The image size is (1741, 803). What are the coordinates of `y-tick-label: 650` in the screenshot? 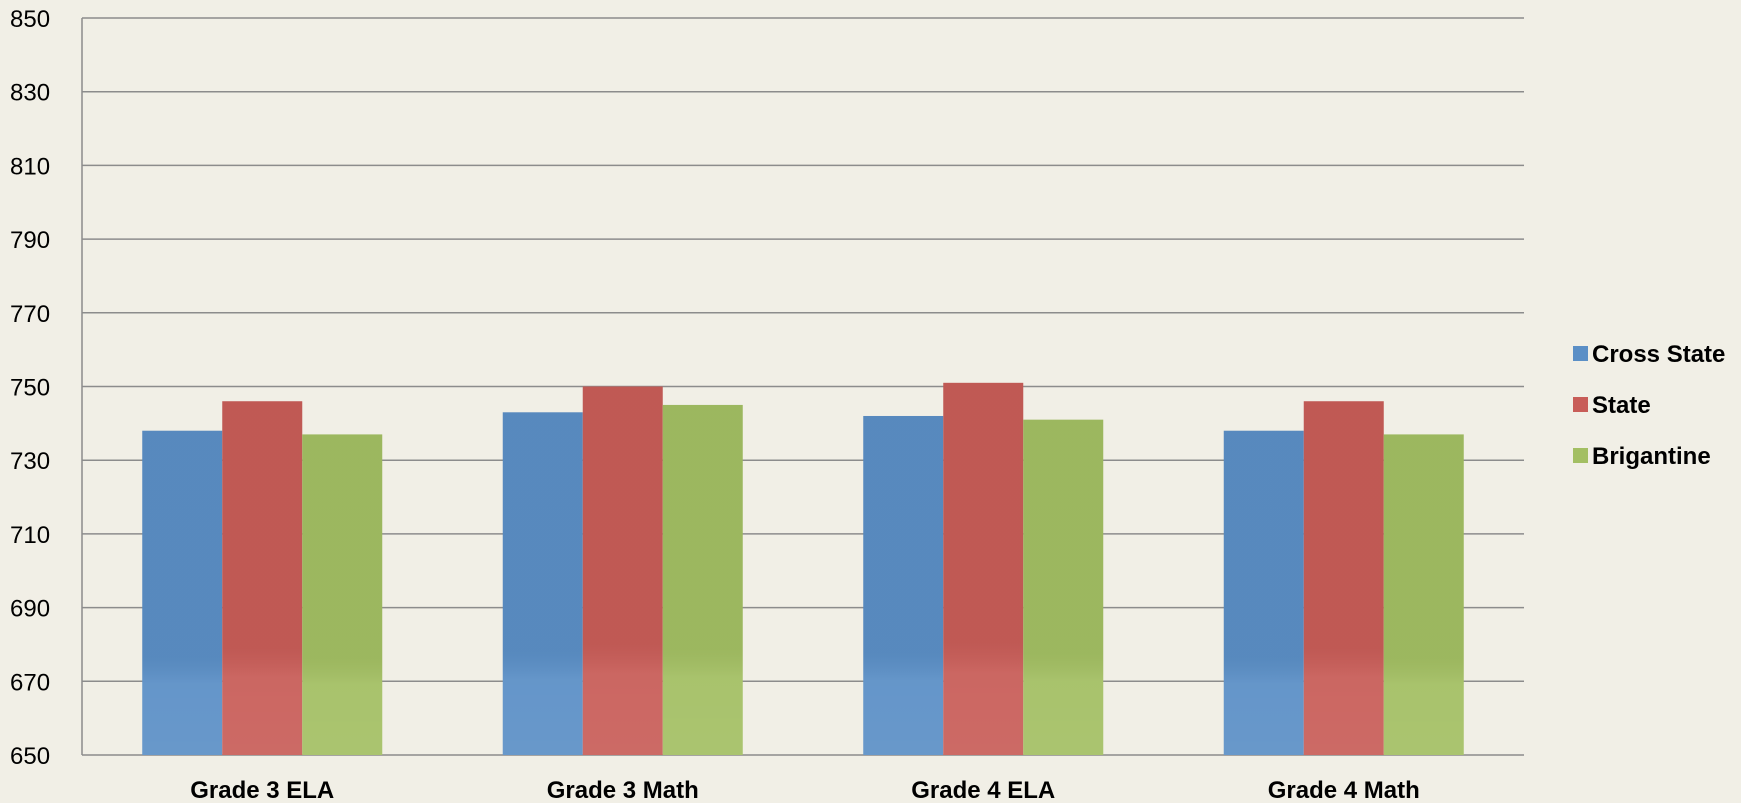 It's located at (30, 756).